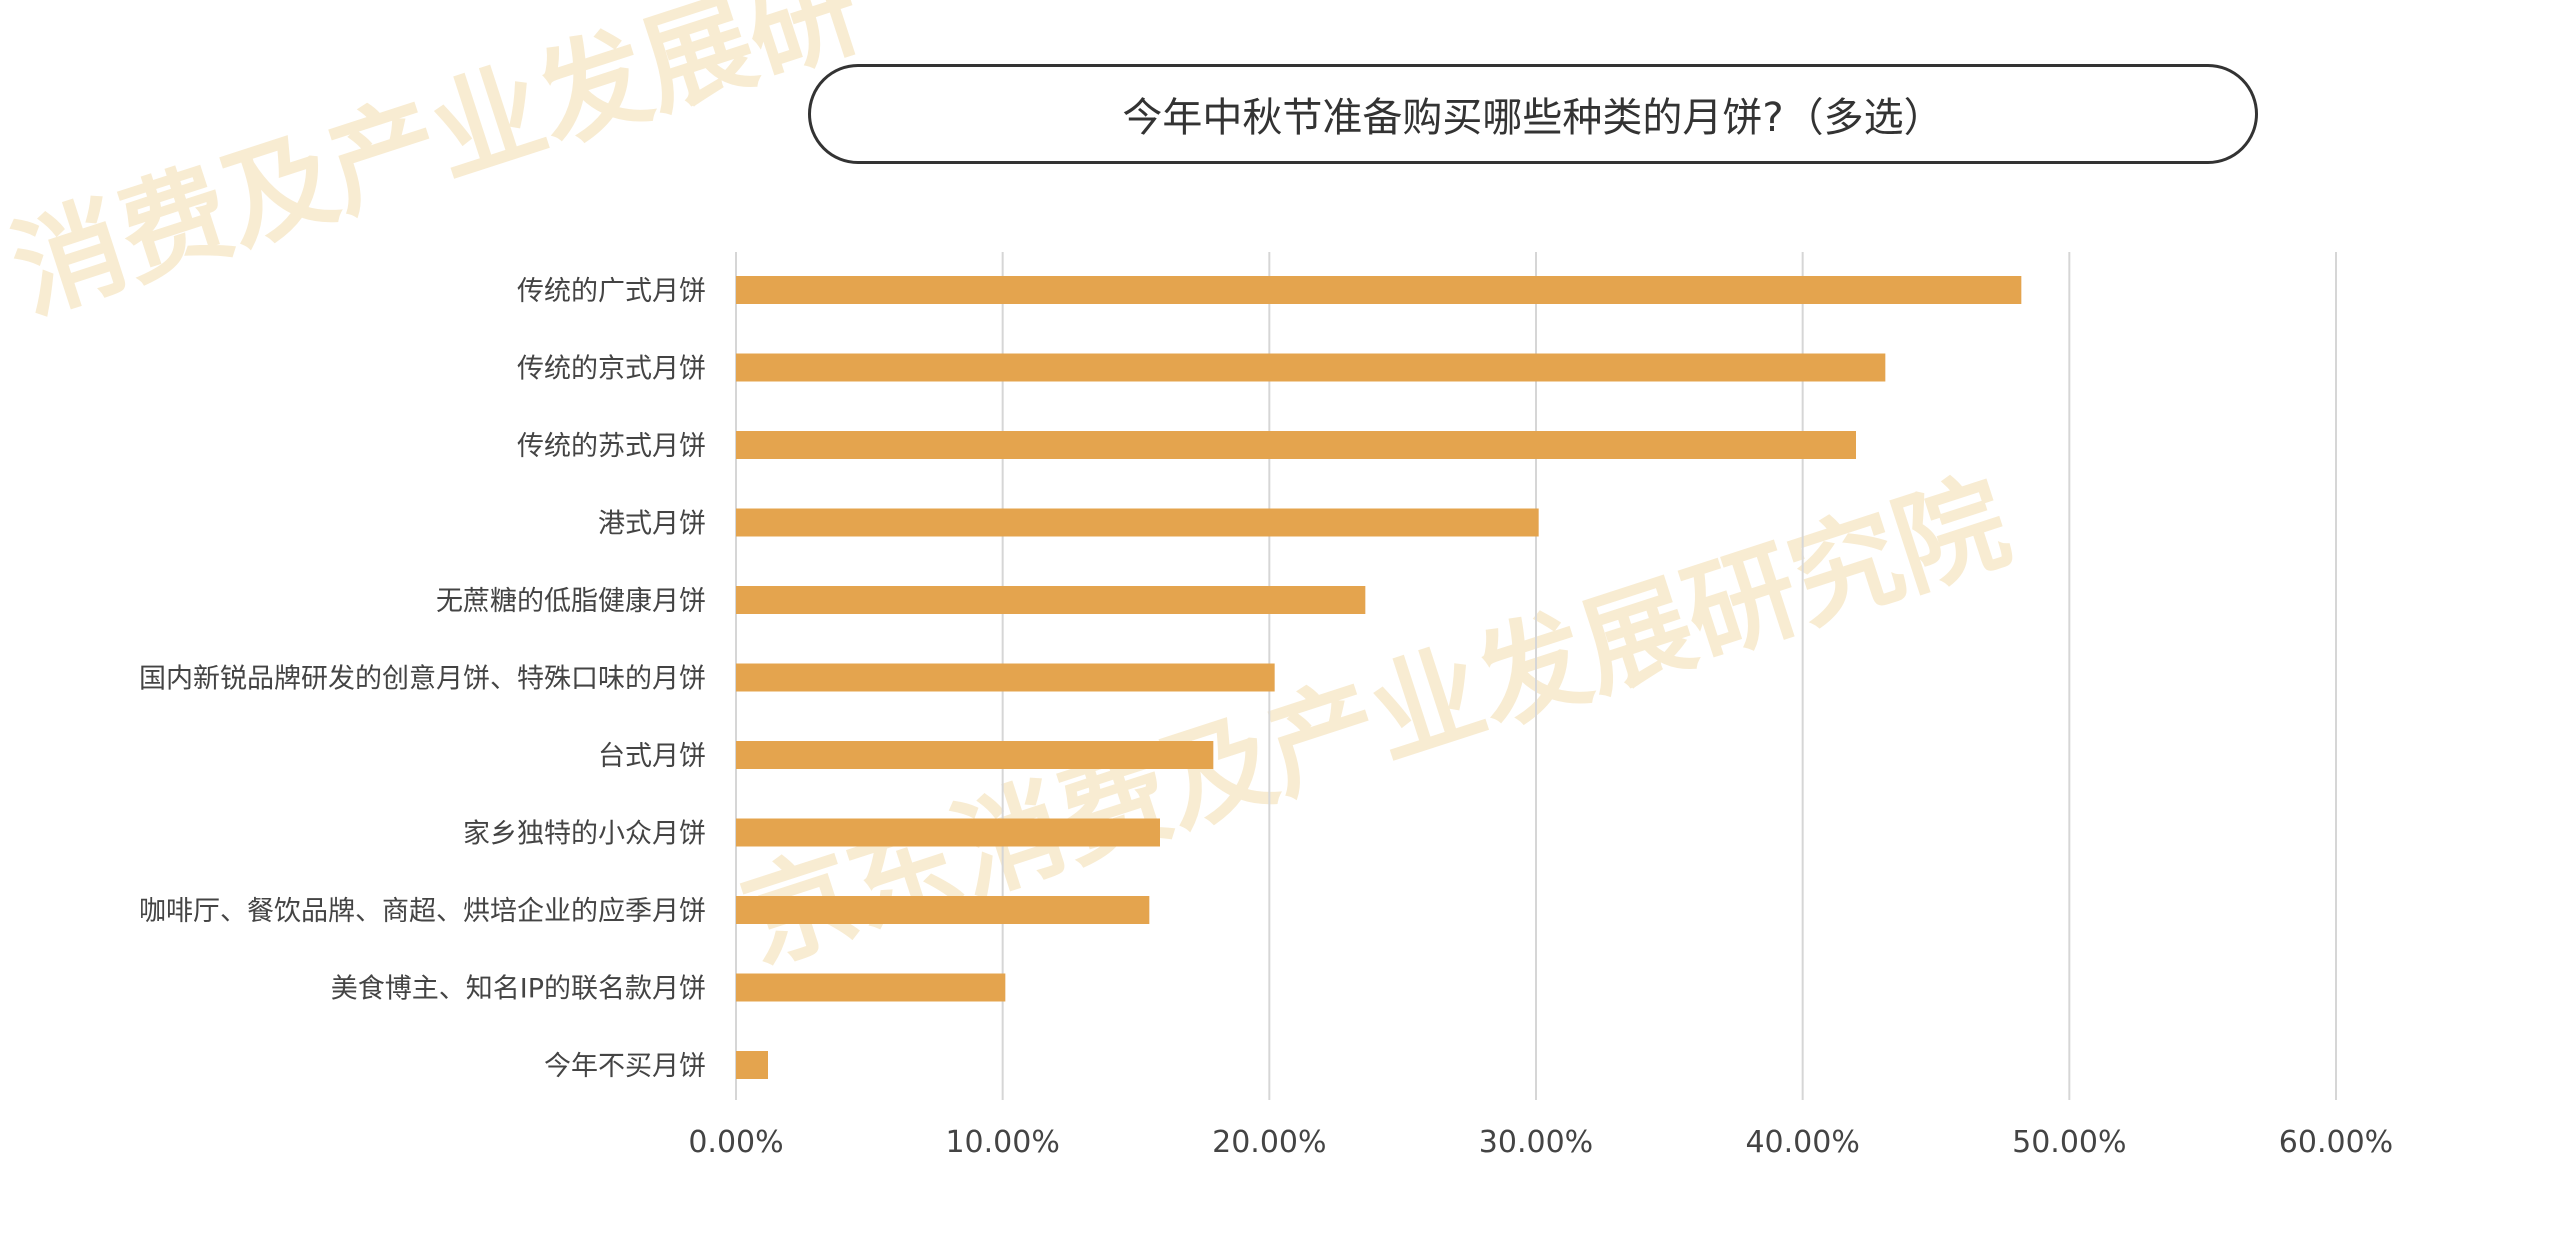 The height and width of the screenshot is (1240, 2560). What do you see at coordinates (2336, 1142) in the screenshot?
I see `x-tick-label-6: 60.00%` at bounding box center [2336, 1142].